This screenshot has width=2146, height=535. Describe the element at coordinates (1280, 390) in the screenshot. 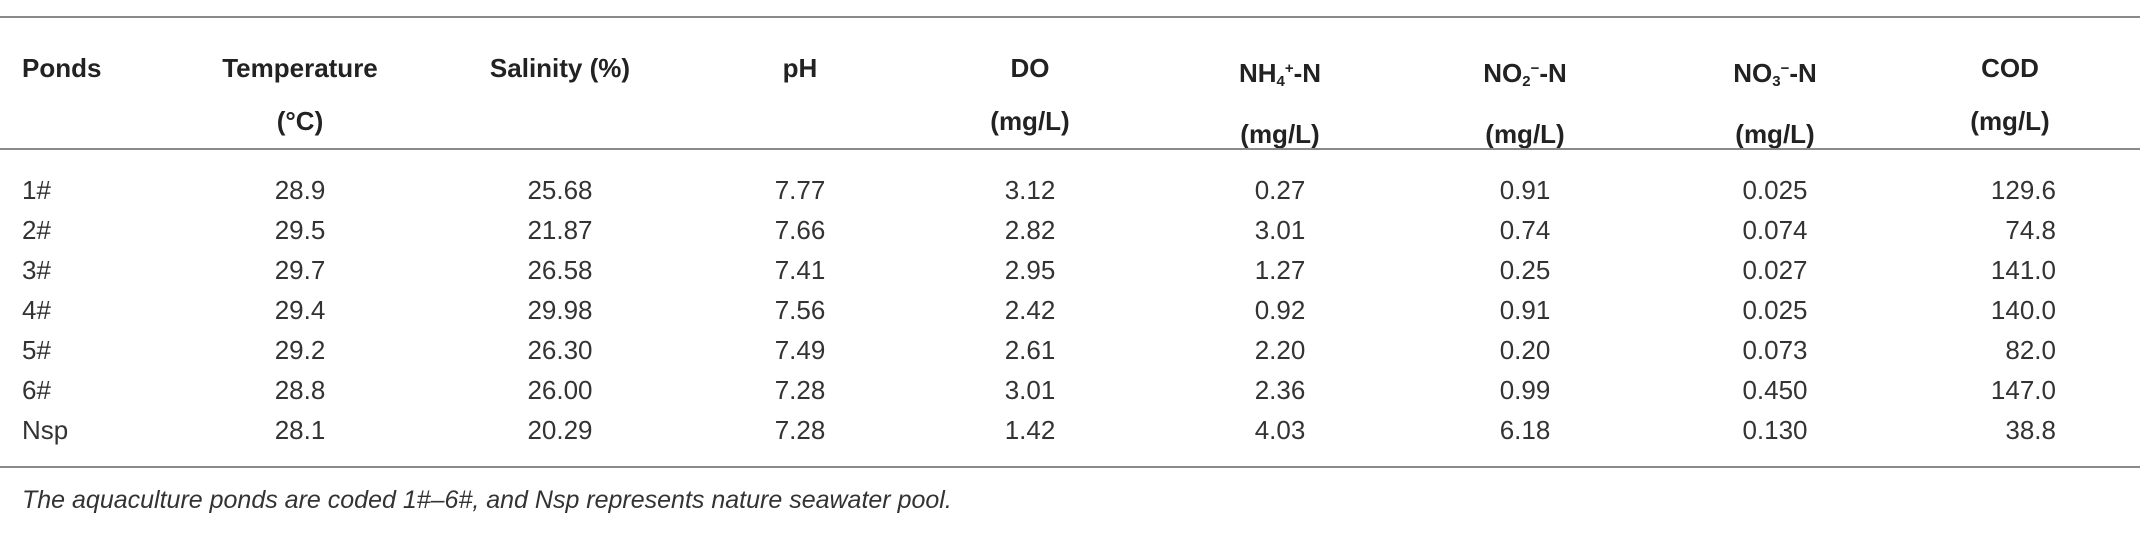

I see `cell-nh4: 2.36` at that location.